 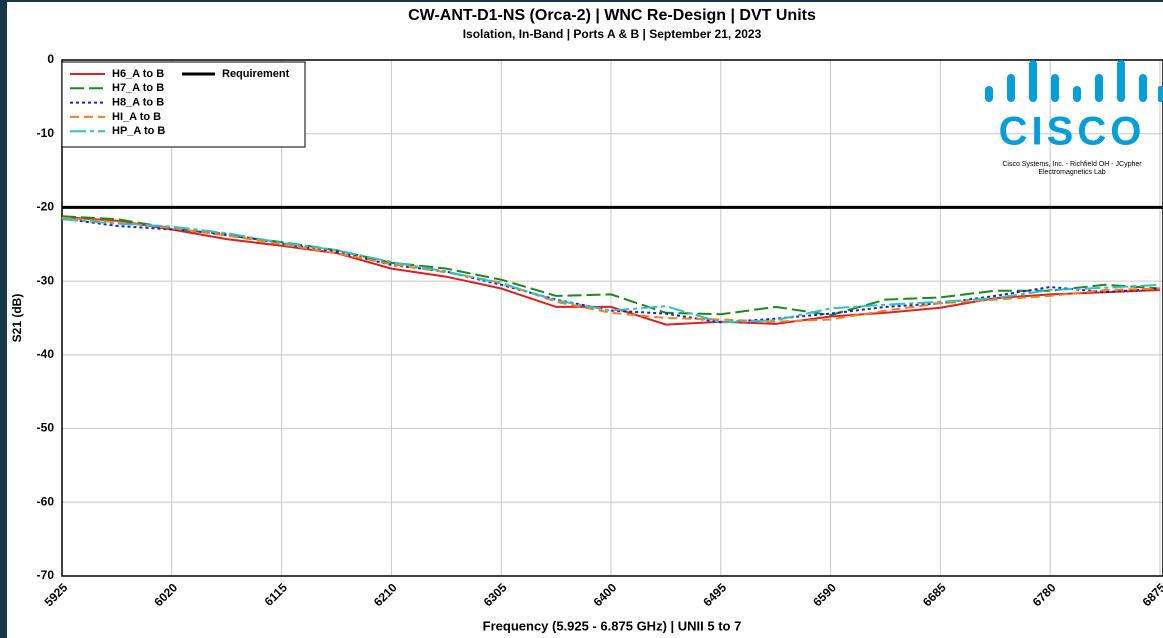 I want to click on y-tick-label: -30, so click(x=46, y=280).